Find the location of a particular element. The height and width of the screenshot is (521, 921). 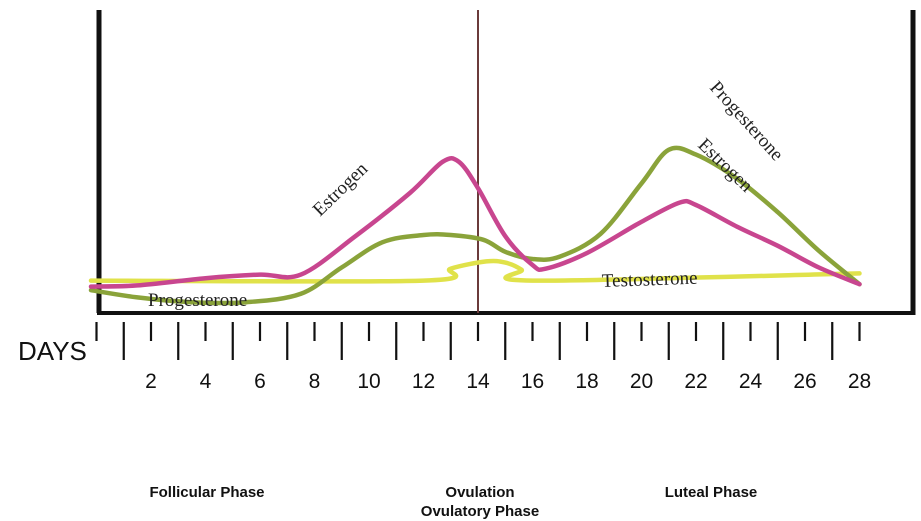

x-tick-label: 16 is located at coordinates (532, 381).